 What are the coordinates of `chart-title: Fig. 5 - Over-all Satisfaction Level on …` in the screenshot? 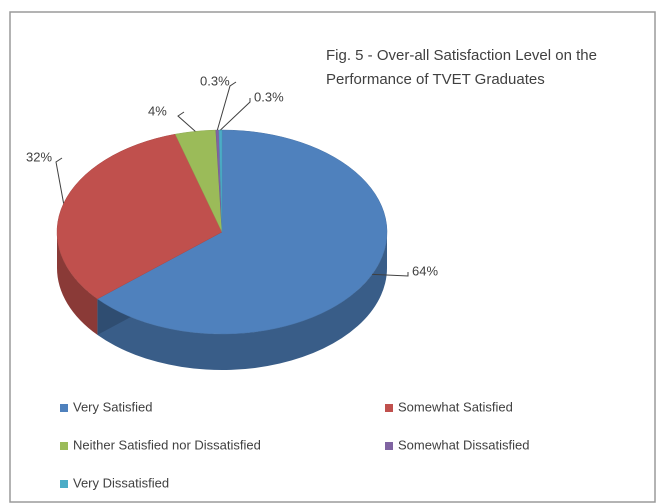 It's located at (461, 67).